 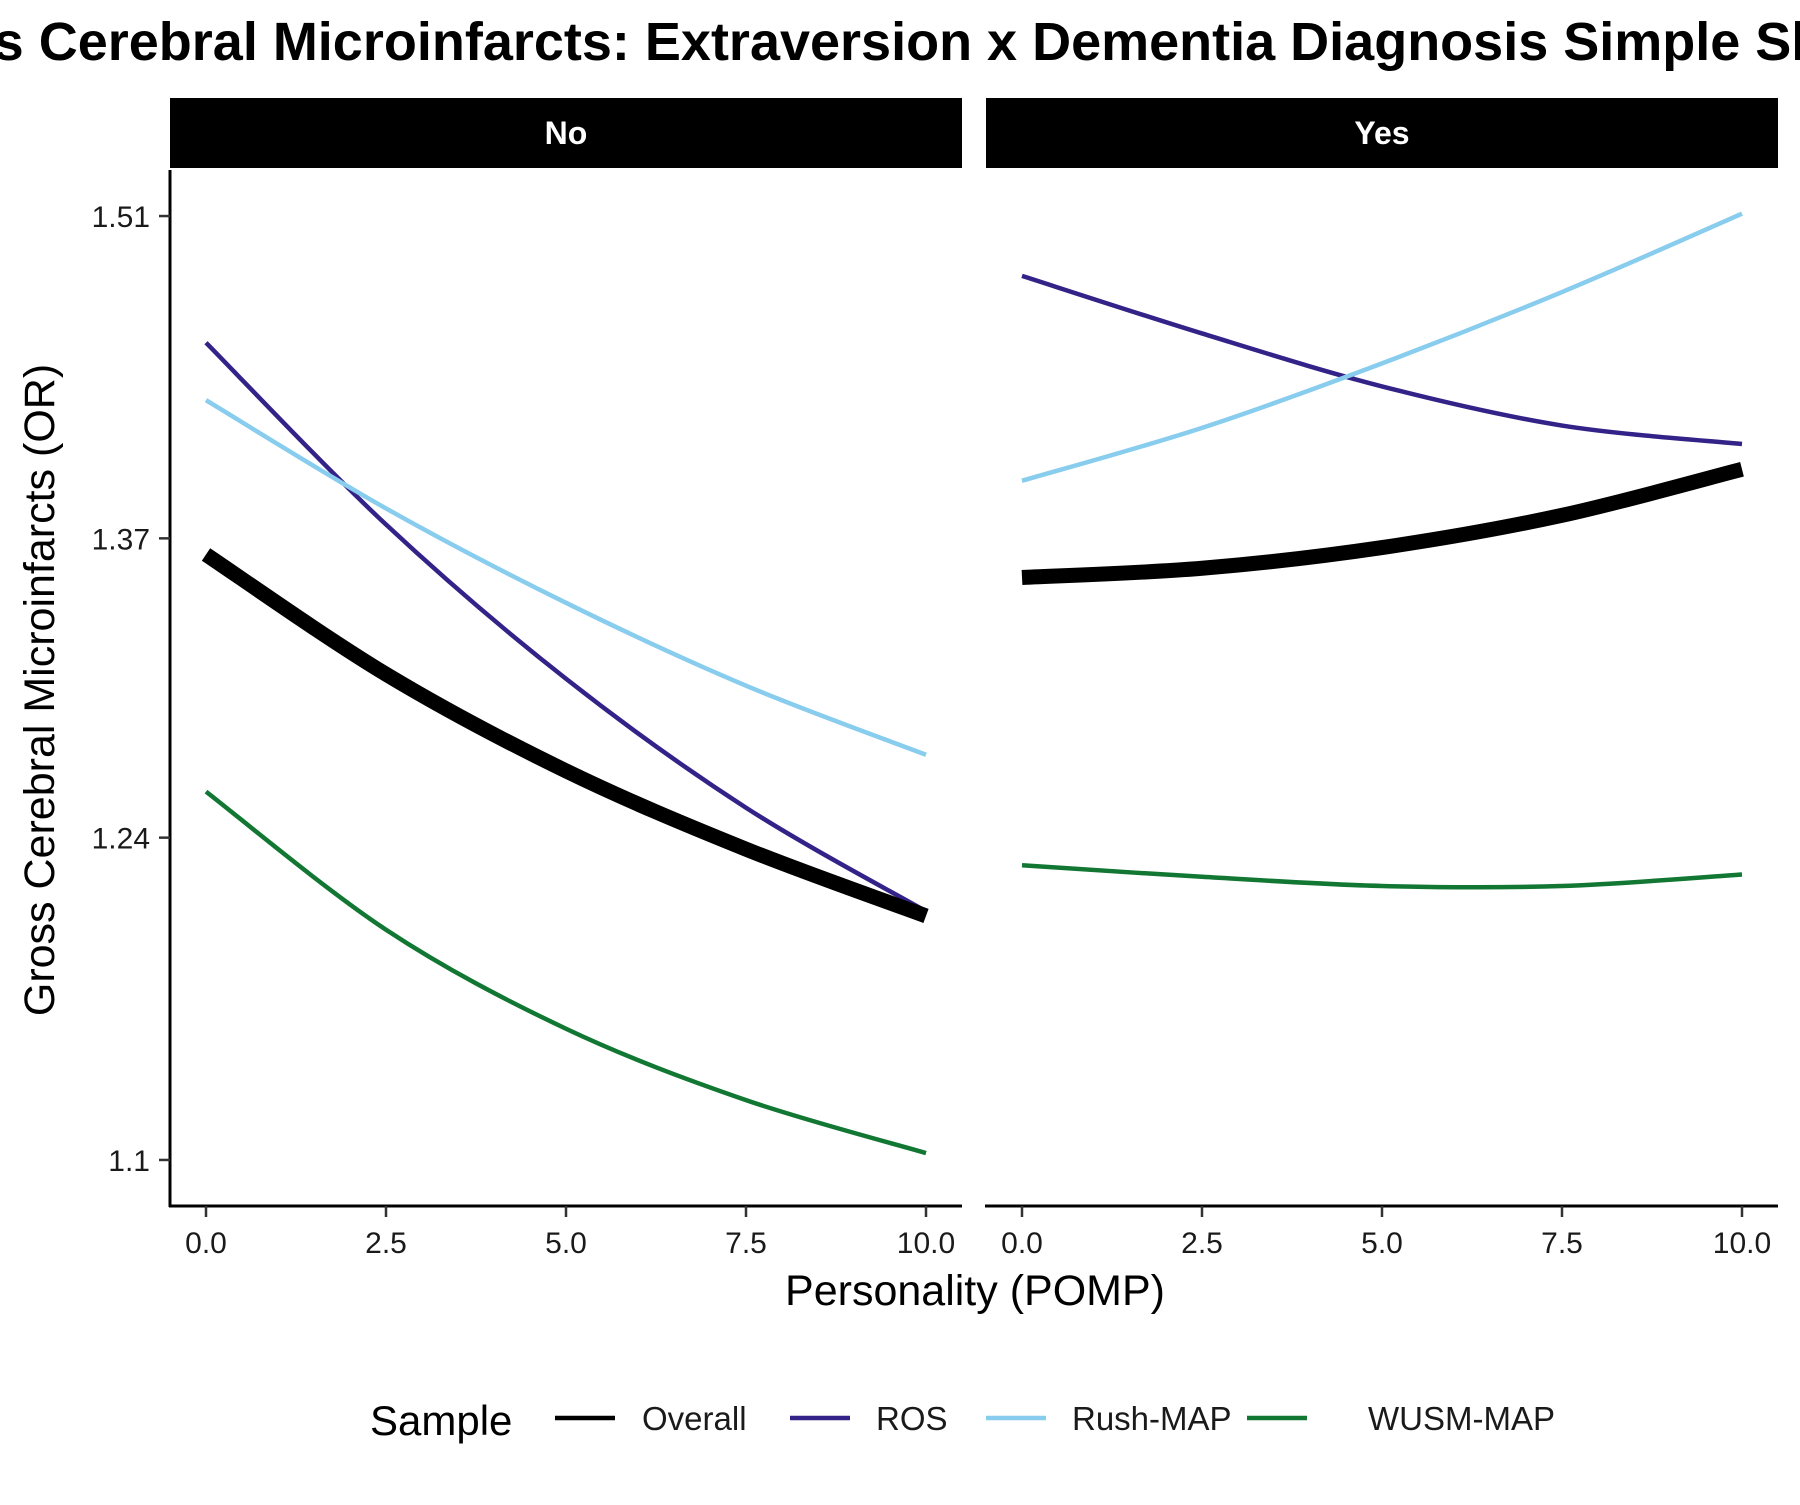 I want to click on legend-item-wusm-map: WUSM-MAP, so click(x=1401, y=1418).